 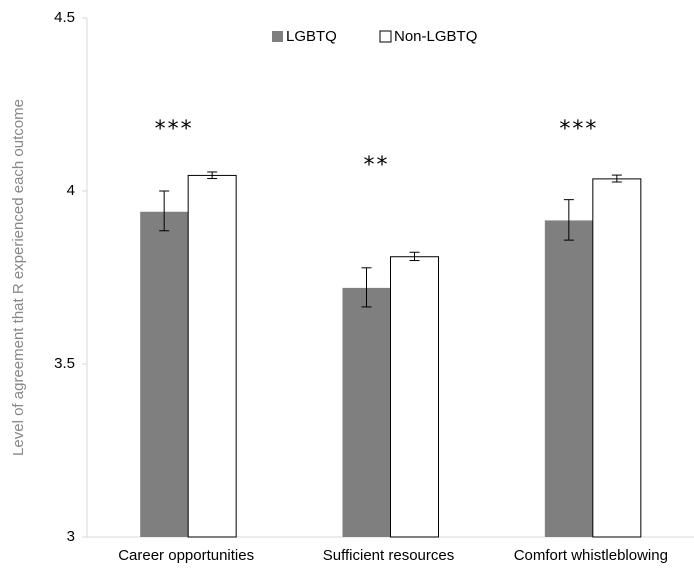 I want to click on y-tick-label: 3.5, so click(x=64, y=363).